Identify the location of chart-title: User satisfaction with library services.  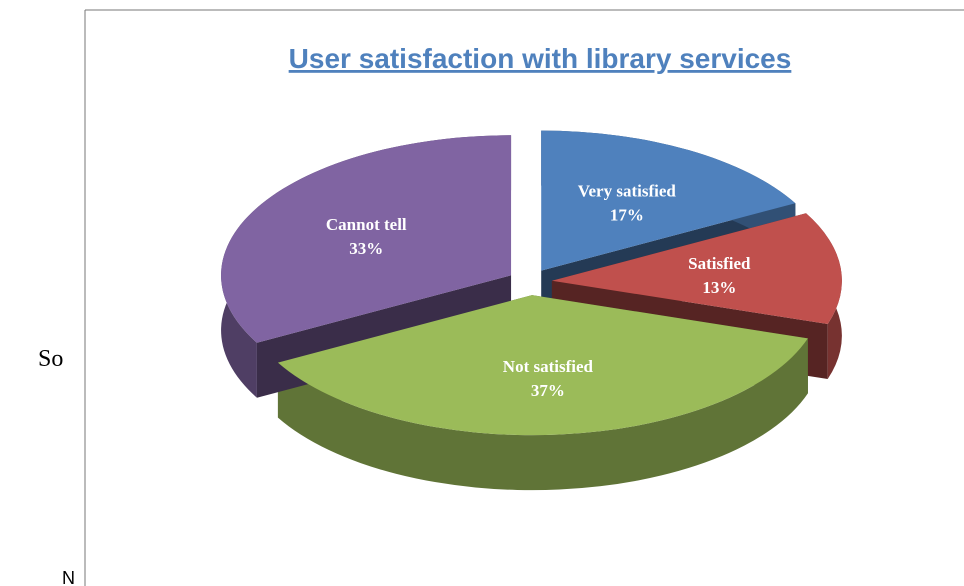
(540, 58).